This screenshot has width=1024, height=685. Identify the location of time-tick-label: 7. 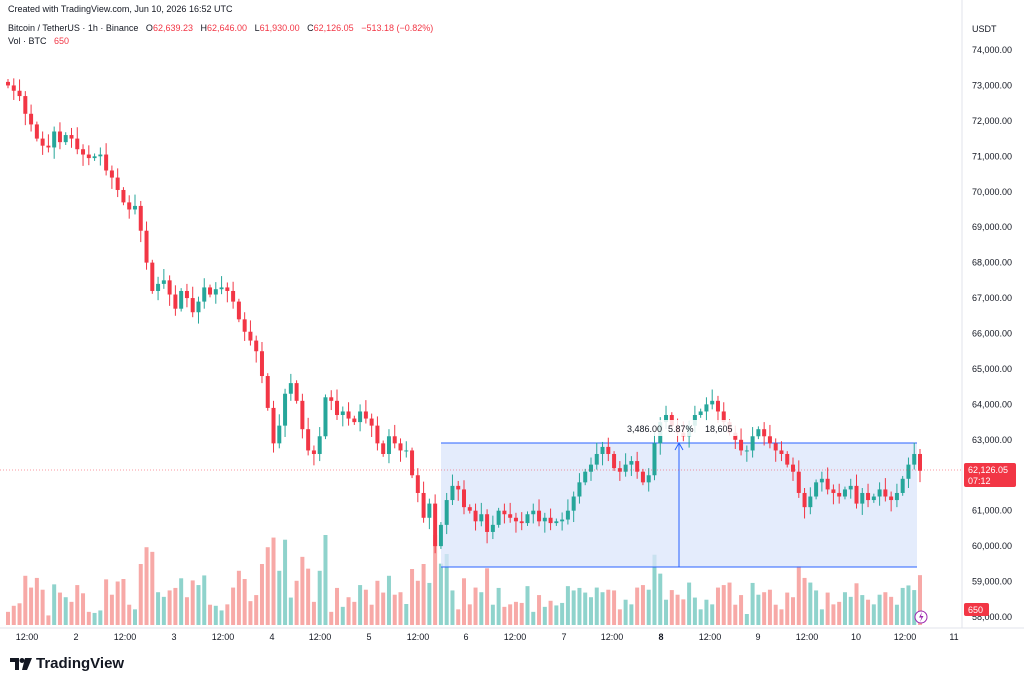
(563, 637).